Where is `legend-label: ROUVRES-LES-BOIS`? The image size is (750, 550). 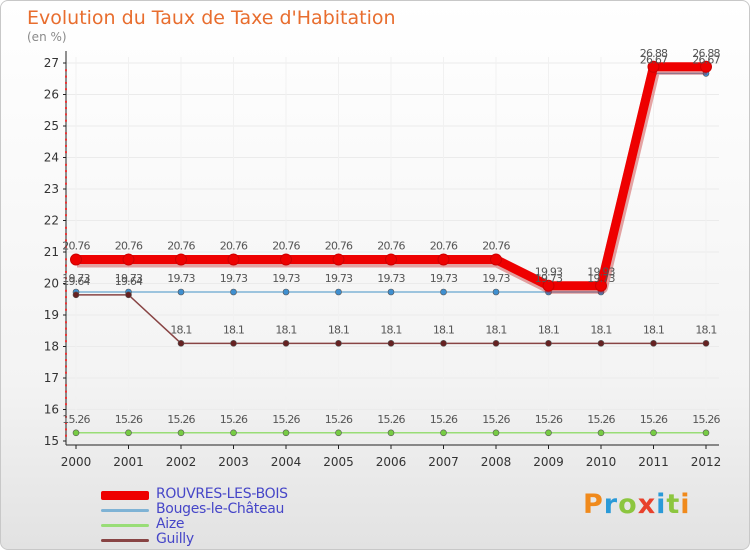
legend-label: ROUVRES-LES-BOIS is located at coordinates (222, 494).